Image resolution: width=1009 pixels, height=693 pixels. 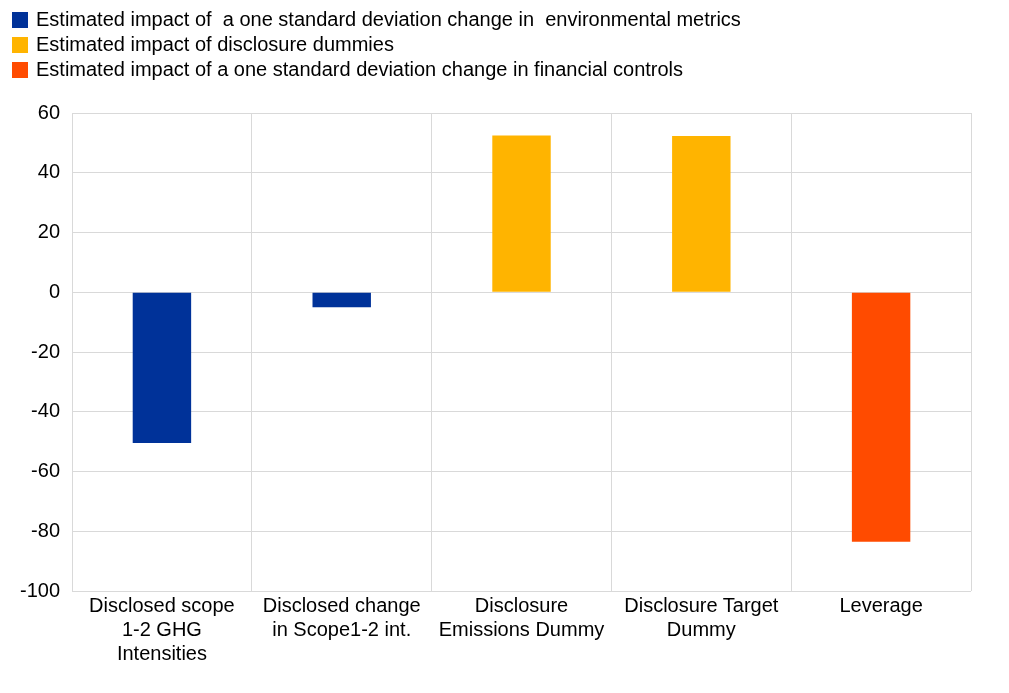 What do you see at coordinates (46, 410) in the screenshot?
I see `y-tick-label: -40` at bounding box center [46, 410].